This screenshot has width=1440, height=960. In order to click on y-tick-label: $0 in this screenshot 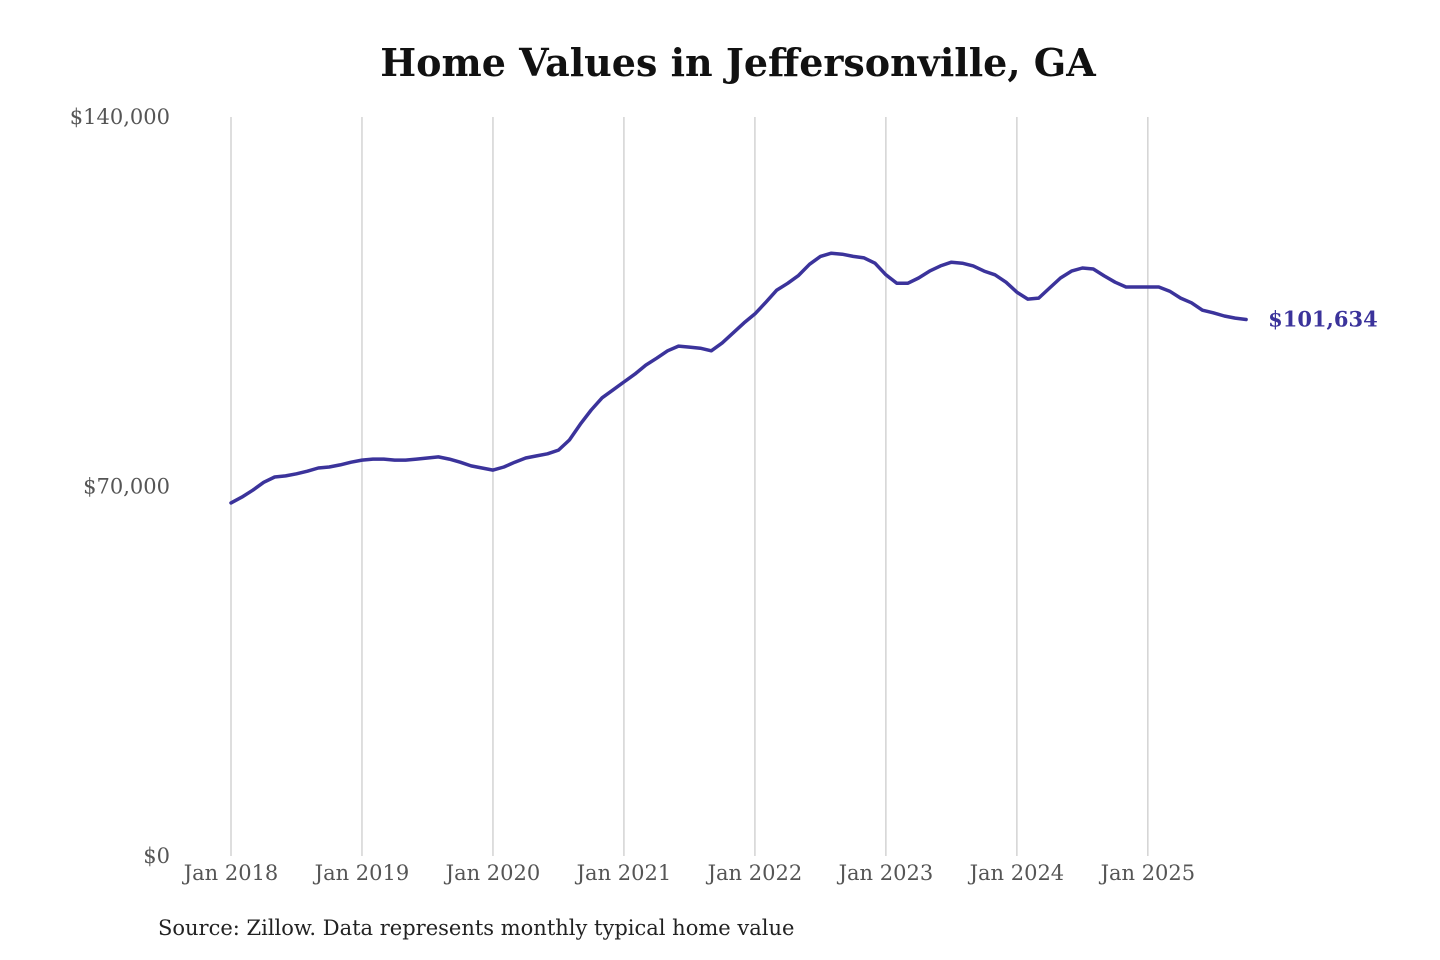, I will do `click(156, 856)`.